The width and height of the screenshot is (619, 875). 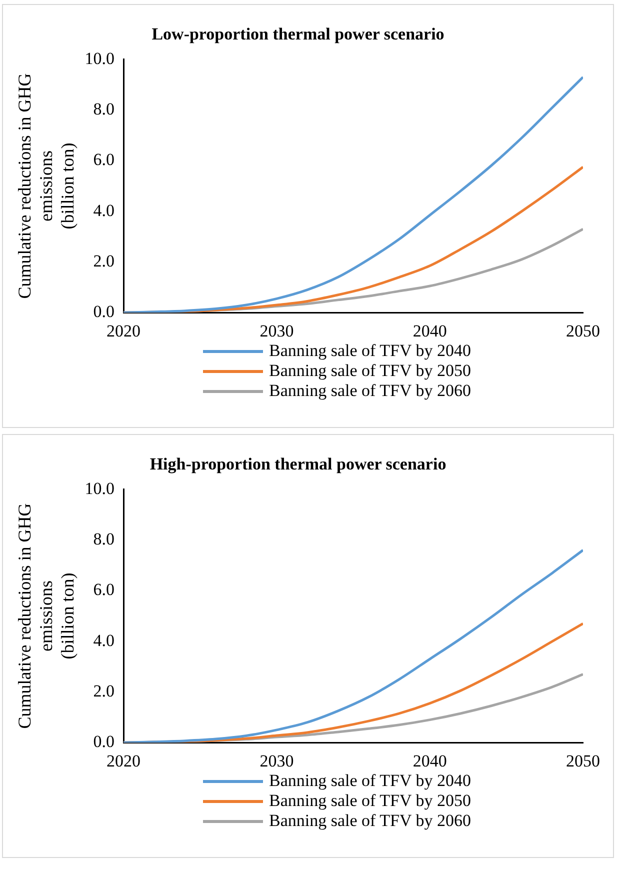 What do you see at coordinates (298, 464) in the screenshot?
I see `chart-title: High-proportion thermal power scenario` at bounding box center [298, 464].